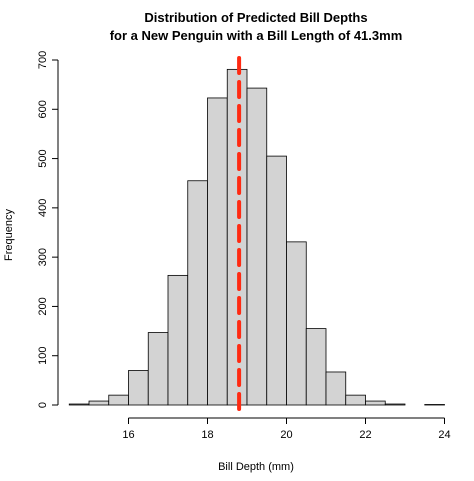 The height and width of the screenshot is (481, 474). What do you see at coordinates (43, 60) in the screenshot?
I see `y-tick-label: 700` at bounding box center [43, 60].